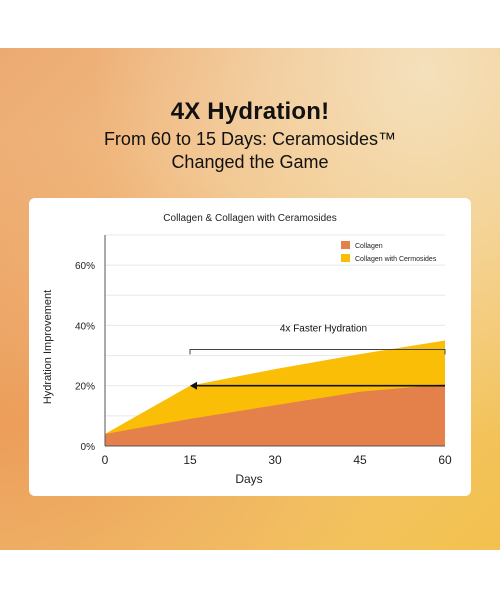 This screenshot has width=500, height=600. I want to click on x-tick-label: 45, so click(360, 460).